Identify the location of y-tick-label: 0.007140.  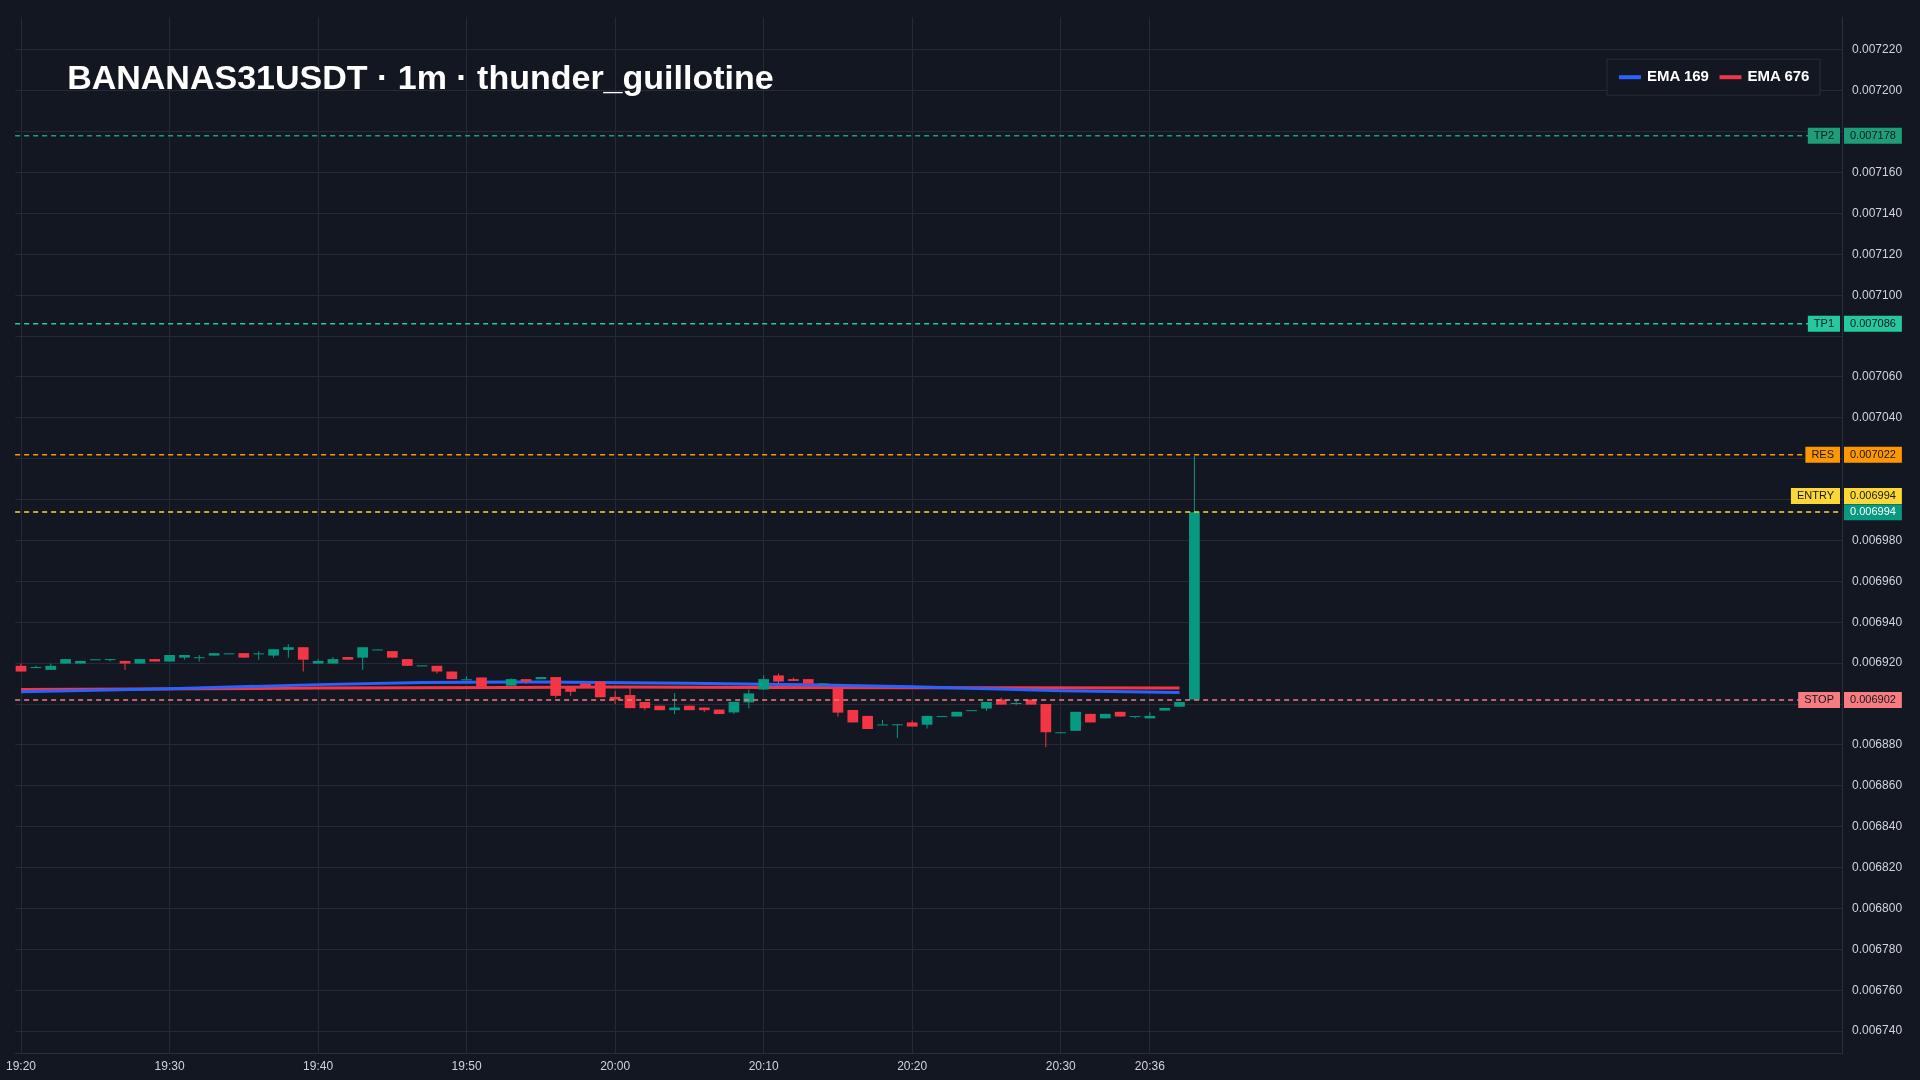
(1877, 212).